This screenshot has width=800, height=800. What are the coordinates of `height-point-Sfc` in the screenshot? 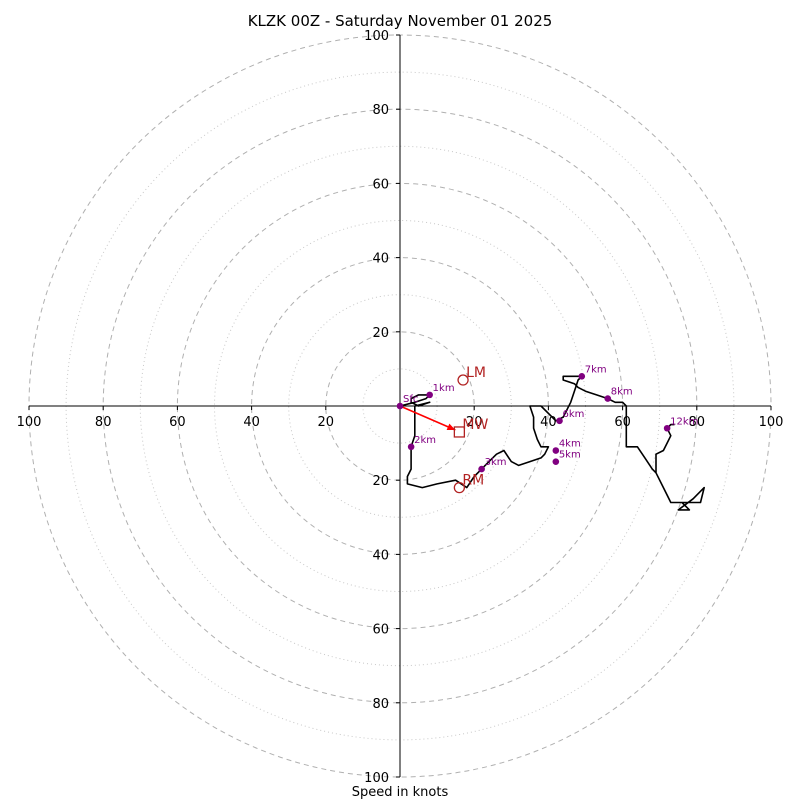 It's located at (400, 406).